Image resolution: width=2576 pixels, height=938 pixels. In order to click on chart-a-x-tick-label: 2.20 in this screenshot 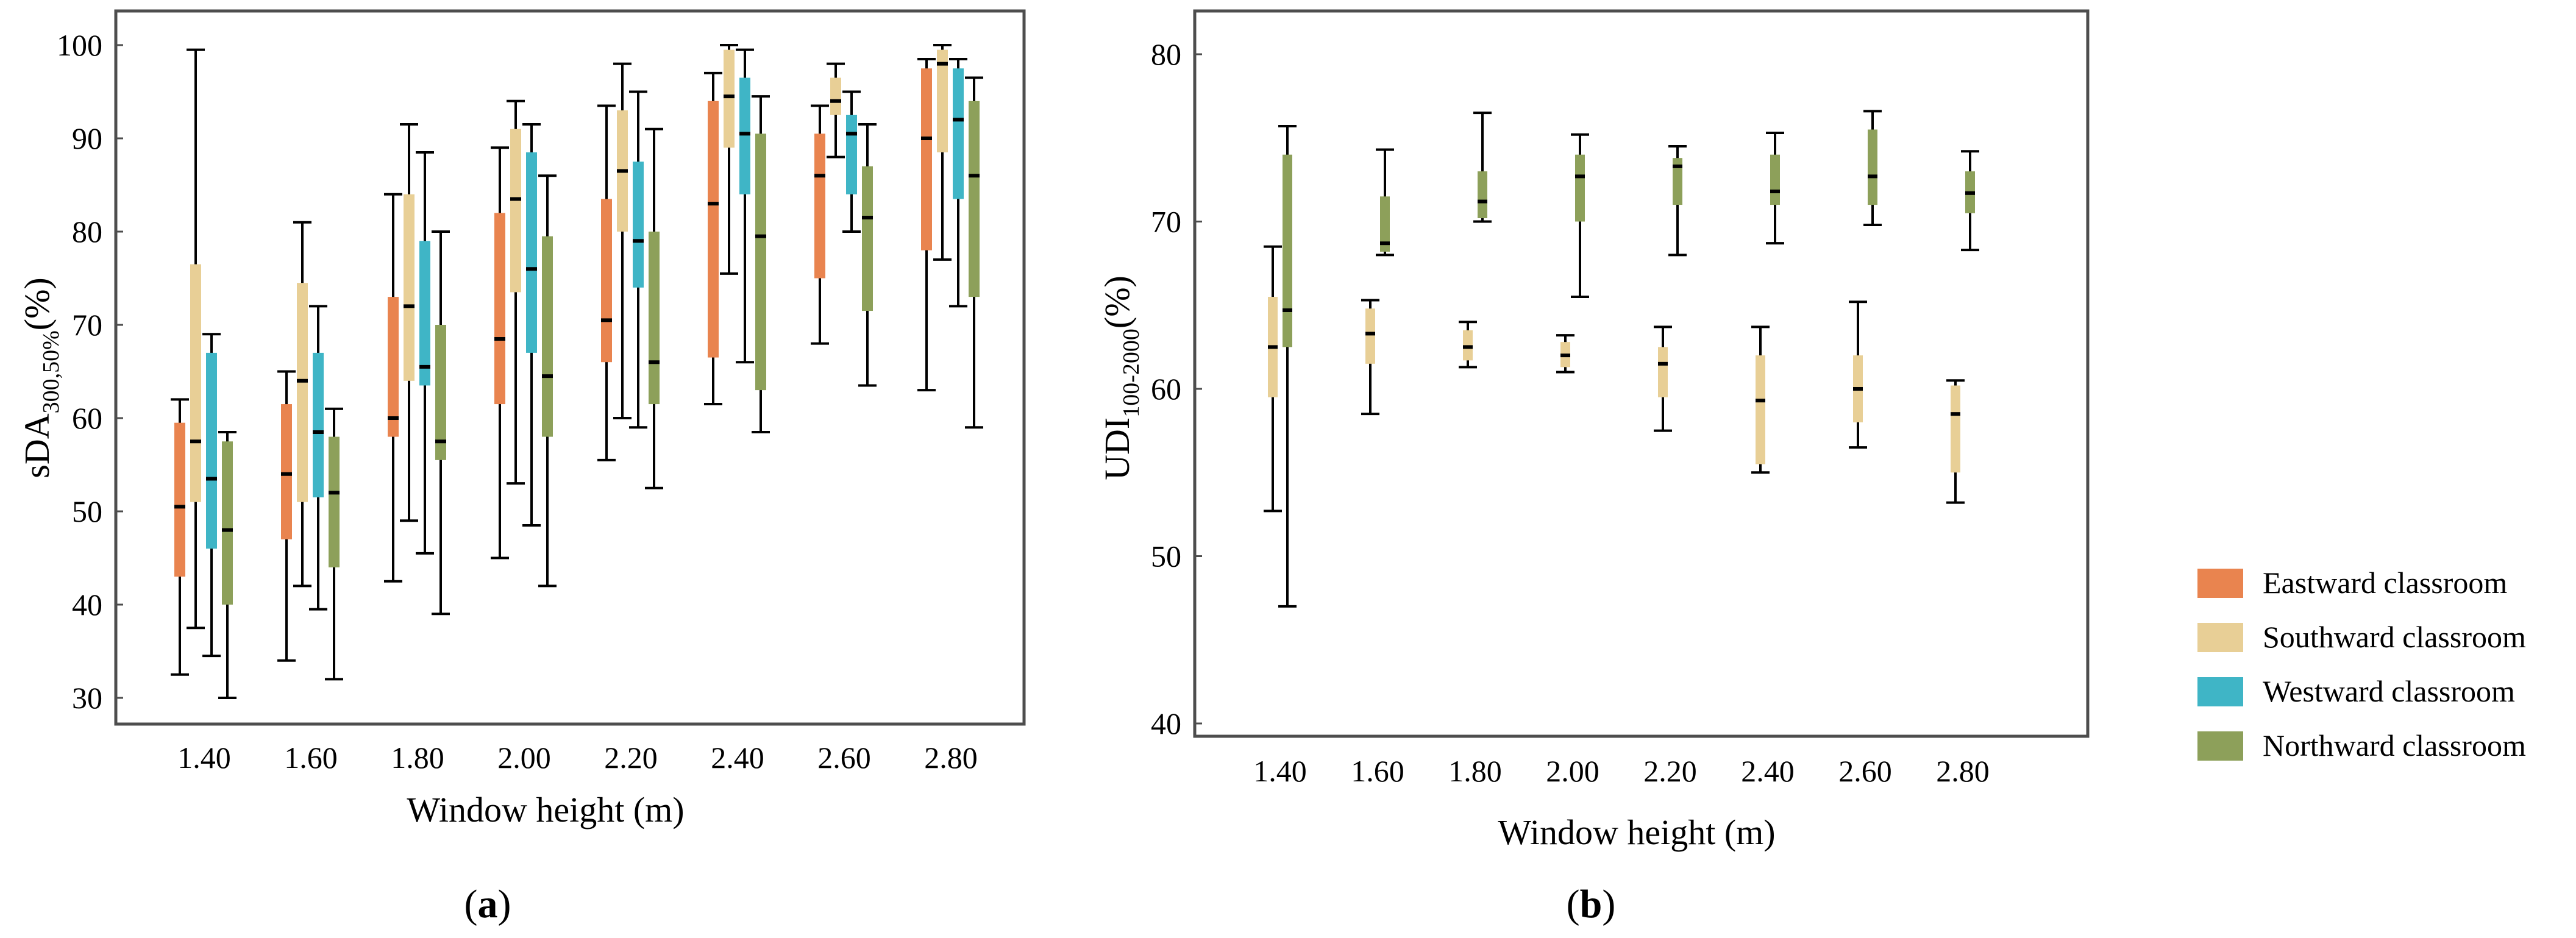, I will do `click(631, 758)`.